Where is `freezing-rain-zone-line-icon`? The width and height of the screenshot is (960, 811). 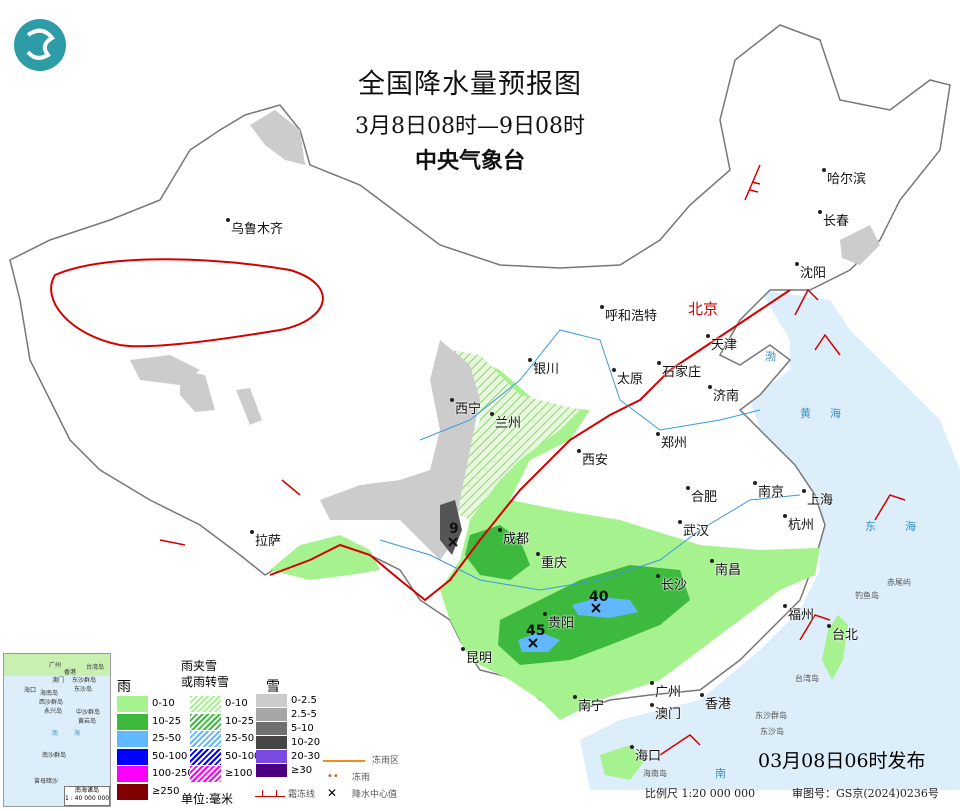
freezing-rain-zone-line-icon is located at coordinates (344, 761).